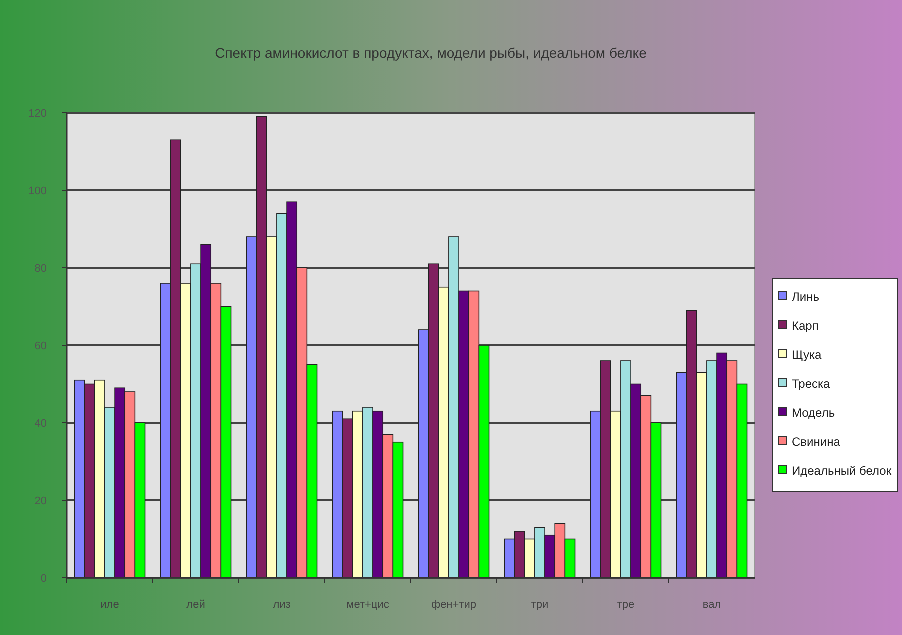 The height and width of the screenshot is (635, 902). What do you see at coordinates (282, 605) in the screenshot?
I see `x-tick-label: лиз` at bounding box center [282, 605].